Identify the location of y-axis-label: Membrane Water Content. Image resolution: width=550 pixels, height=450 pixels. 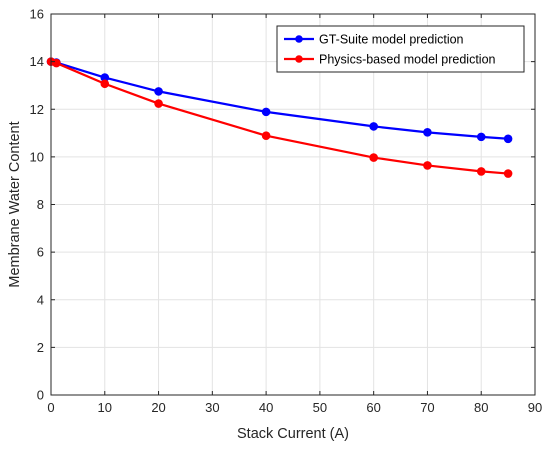
(15, 204).